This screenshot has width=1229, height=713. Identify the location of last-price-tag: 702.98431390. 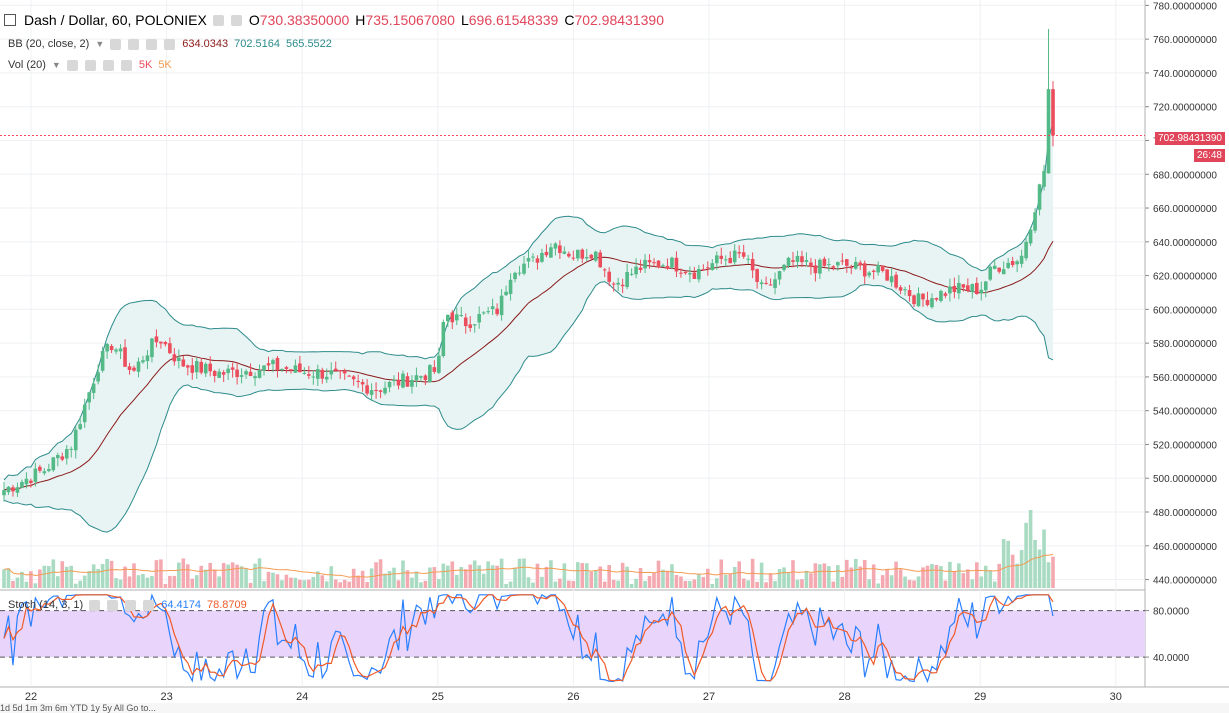
(1190, 138).